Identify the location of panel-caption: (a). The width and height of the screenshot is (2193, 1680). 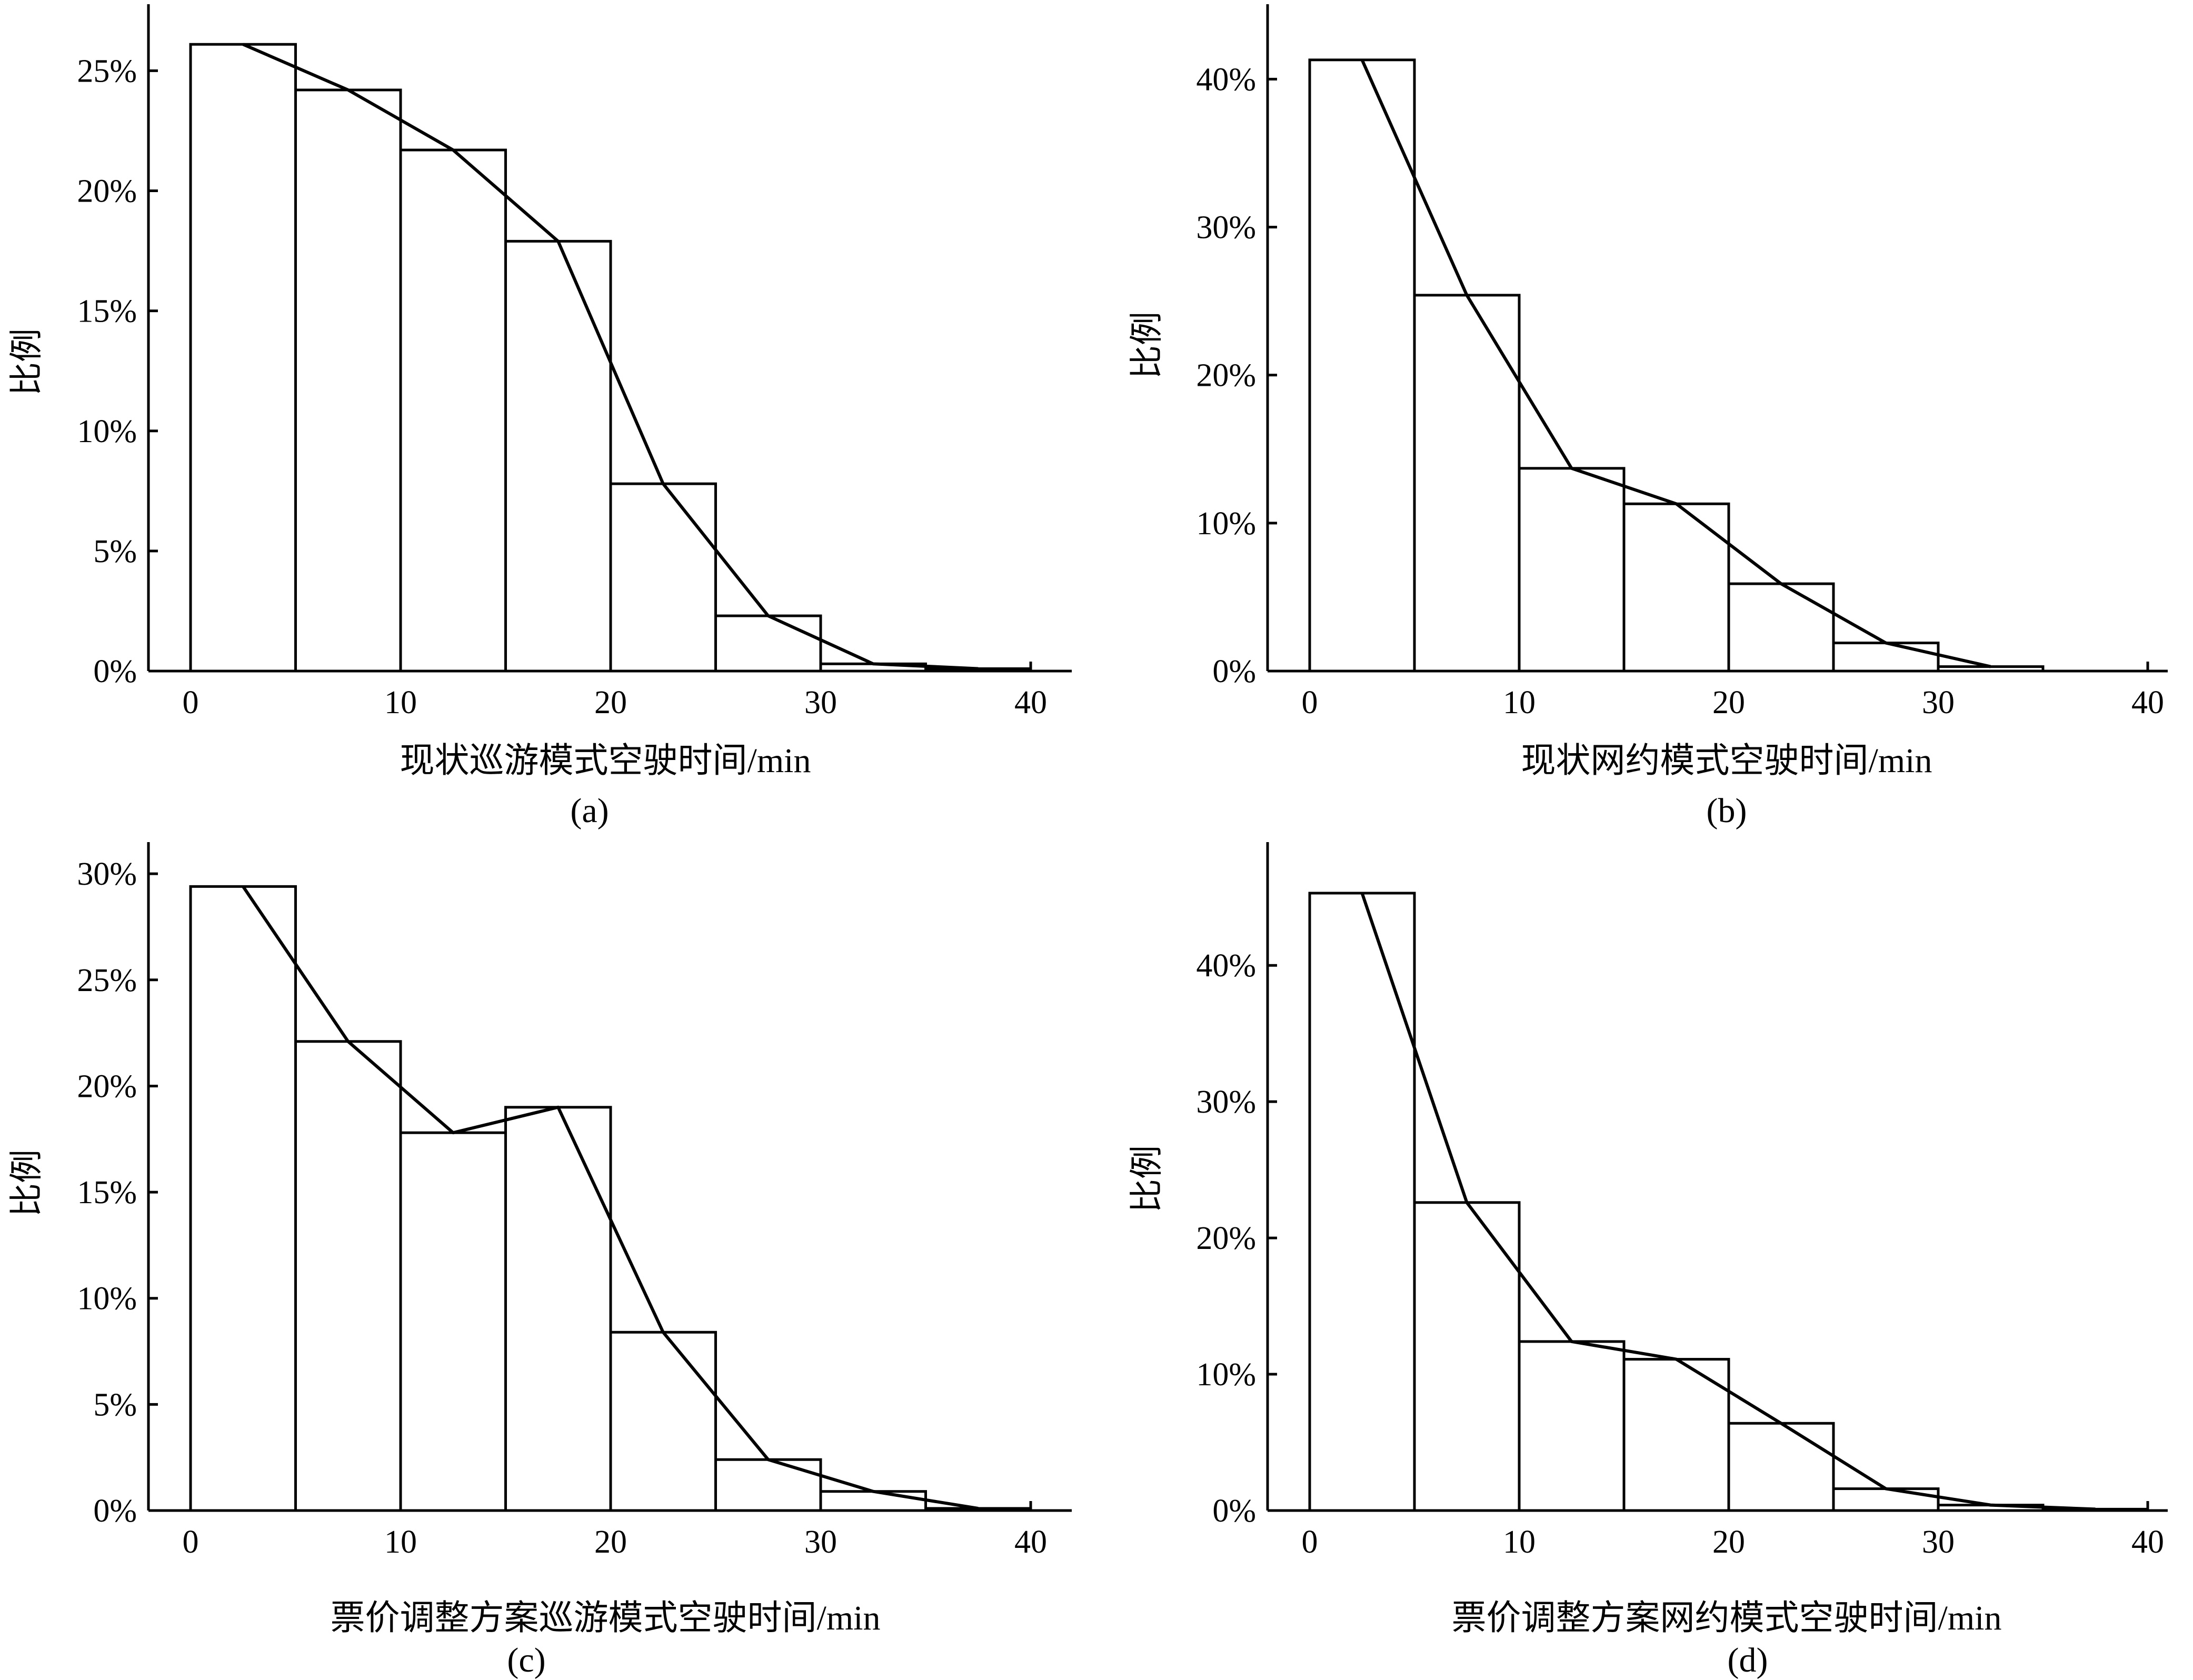
(589, 811).